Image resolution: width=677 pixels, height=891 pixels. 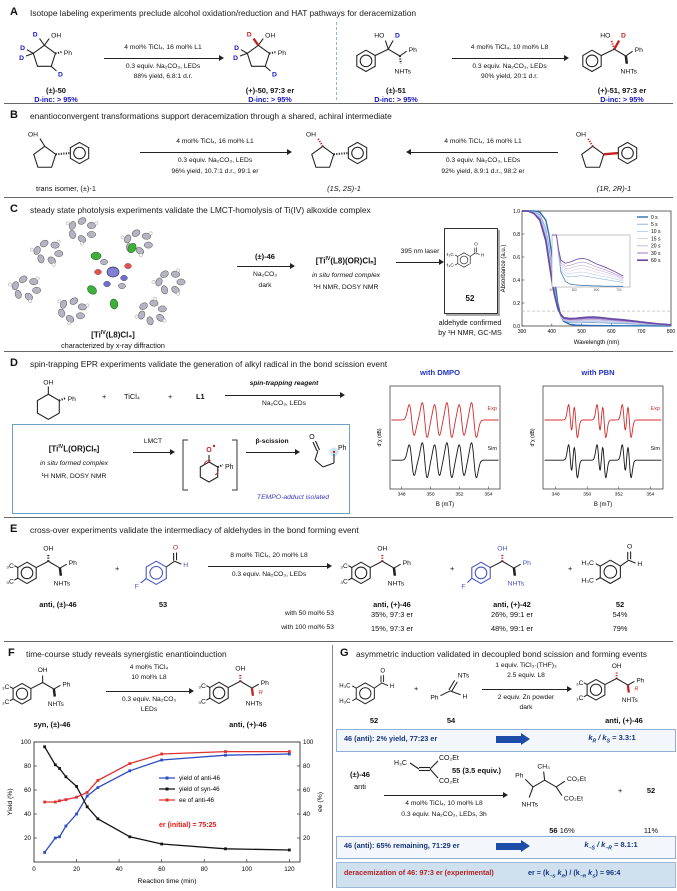 What do you see at coordinates (600, 844) in the screenshot?
I see `k-term: / k` at bounding box center [600, 844].